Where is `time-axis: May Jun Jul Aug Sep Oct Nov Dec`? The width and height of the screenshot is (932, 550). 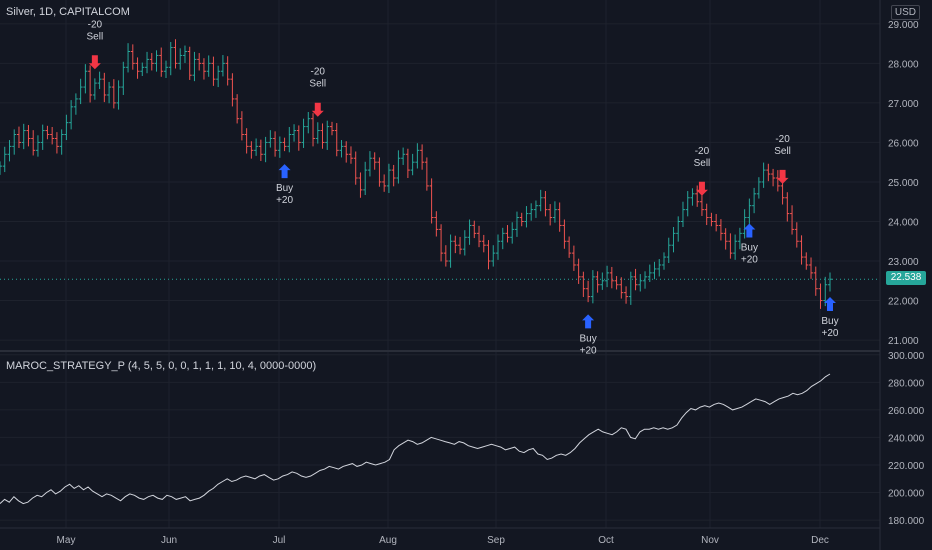 time-axis: May Jun Jul Aug Sep Oct Nov Dec is located at coordinates (443, 540).